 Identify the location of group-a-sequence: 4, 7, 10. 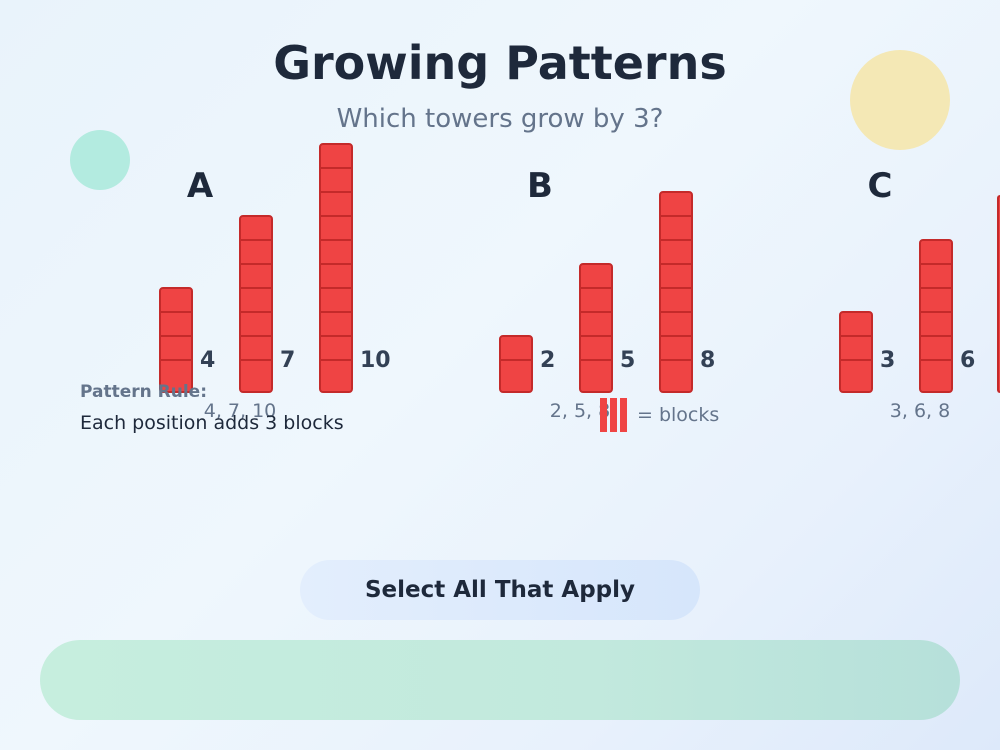
(240, 411).